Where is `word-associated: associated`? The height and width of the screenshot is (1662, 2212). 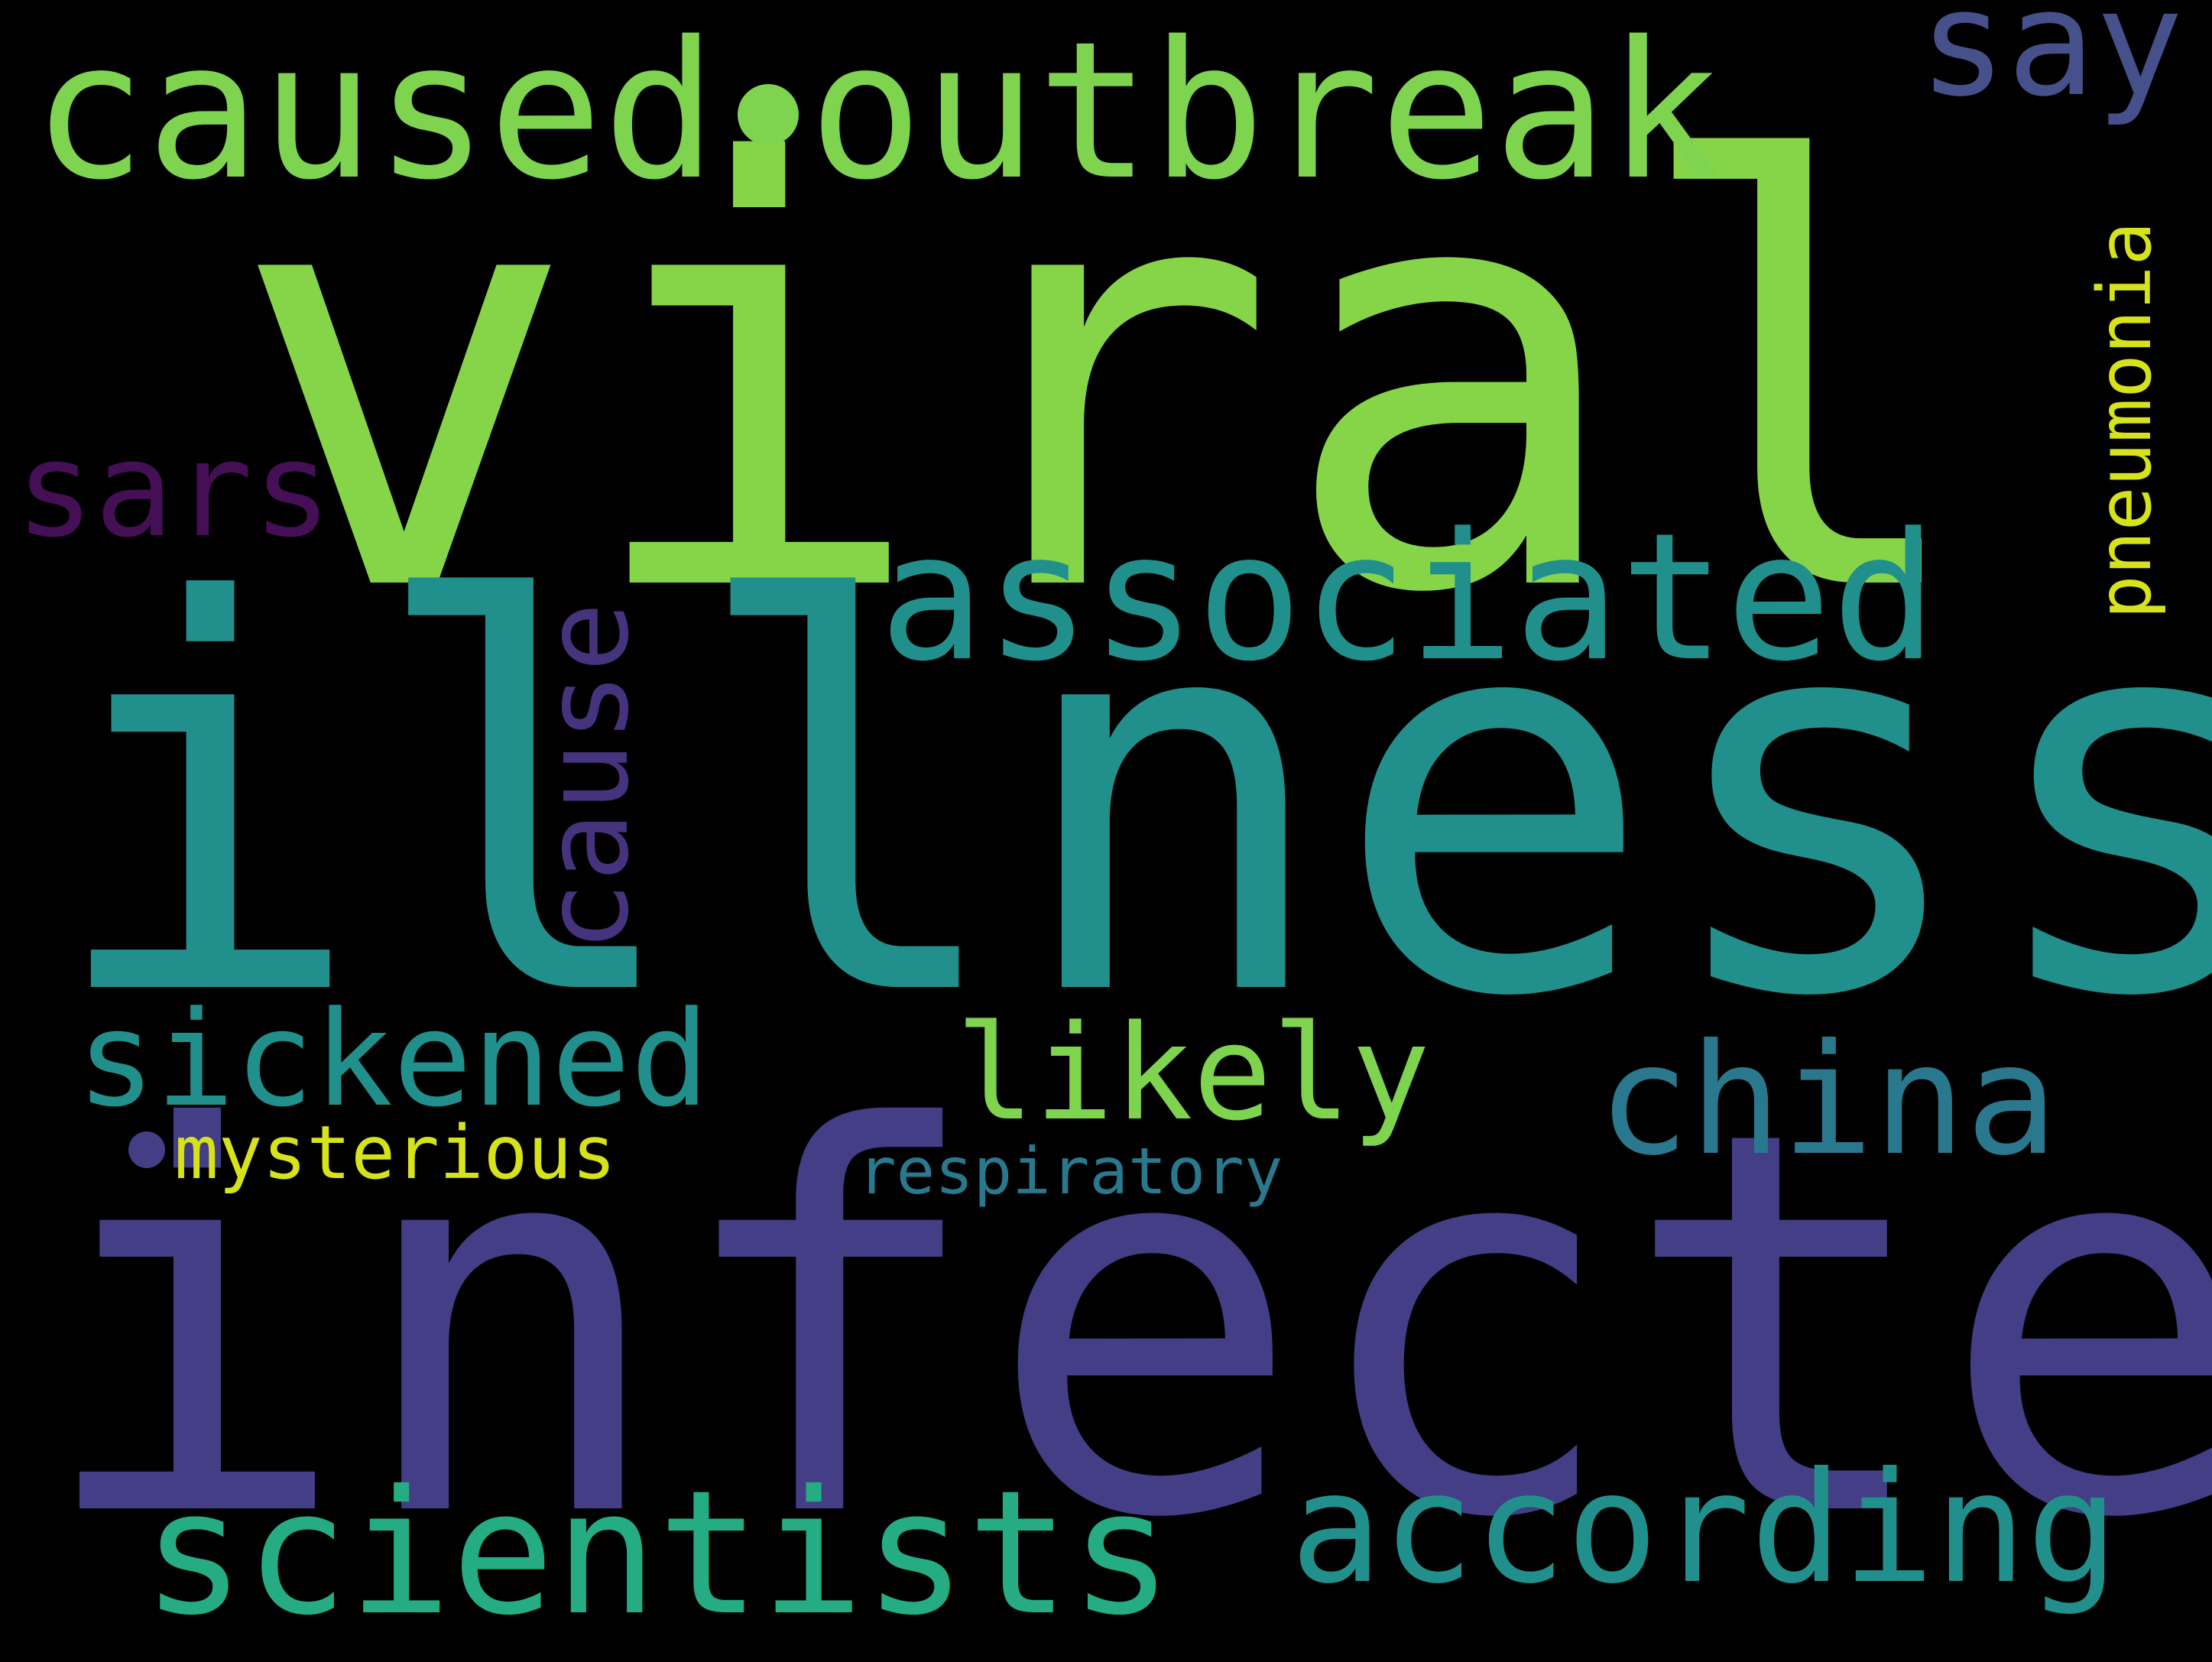 word-associated: associated is located at coordinates (1408, 598).